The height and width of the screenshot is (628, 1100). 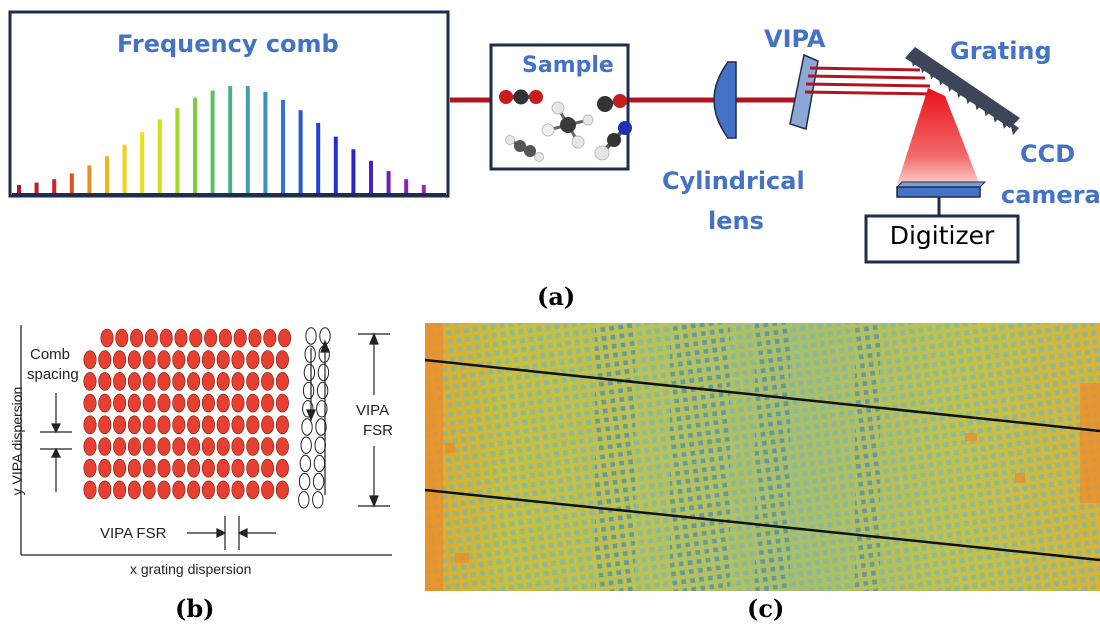 I want to click on vipa-output-beams, so click(x=869, y=81).